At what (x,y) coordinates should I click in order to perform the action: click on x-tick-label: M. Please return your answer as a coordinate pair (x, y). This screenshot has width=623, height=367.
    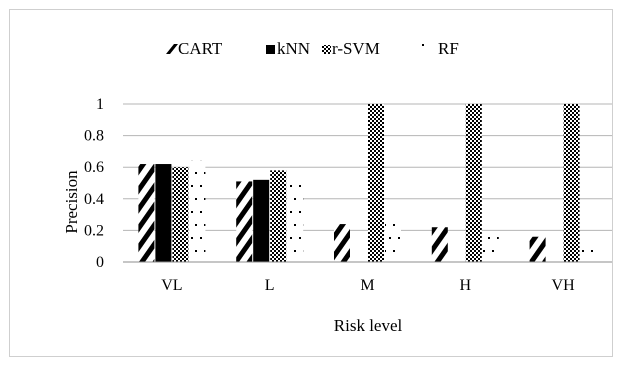
    Looking at the image, I should click on (367, 285).